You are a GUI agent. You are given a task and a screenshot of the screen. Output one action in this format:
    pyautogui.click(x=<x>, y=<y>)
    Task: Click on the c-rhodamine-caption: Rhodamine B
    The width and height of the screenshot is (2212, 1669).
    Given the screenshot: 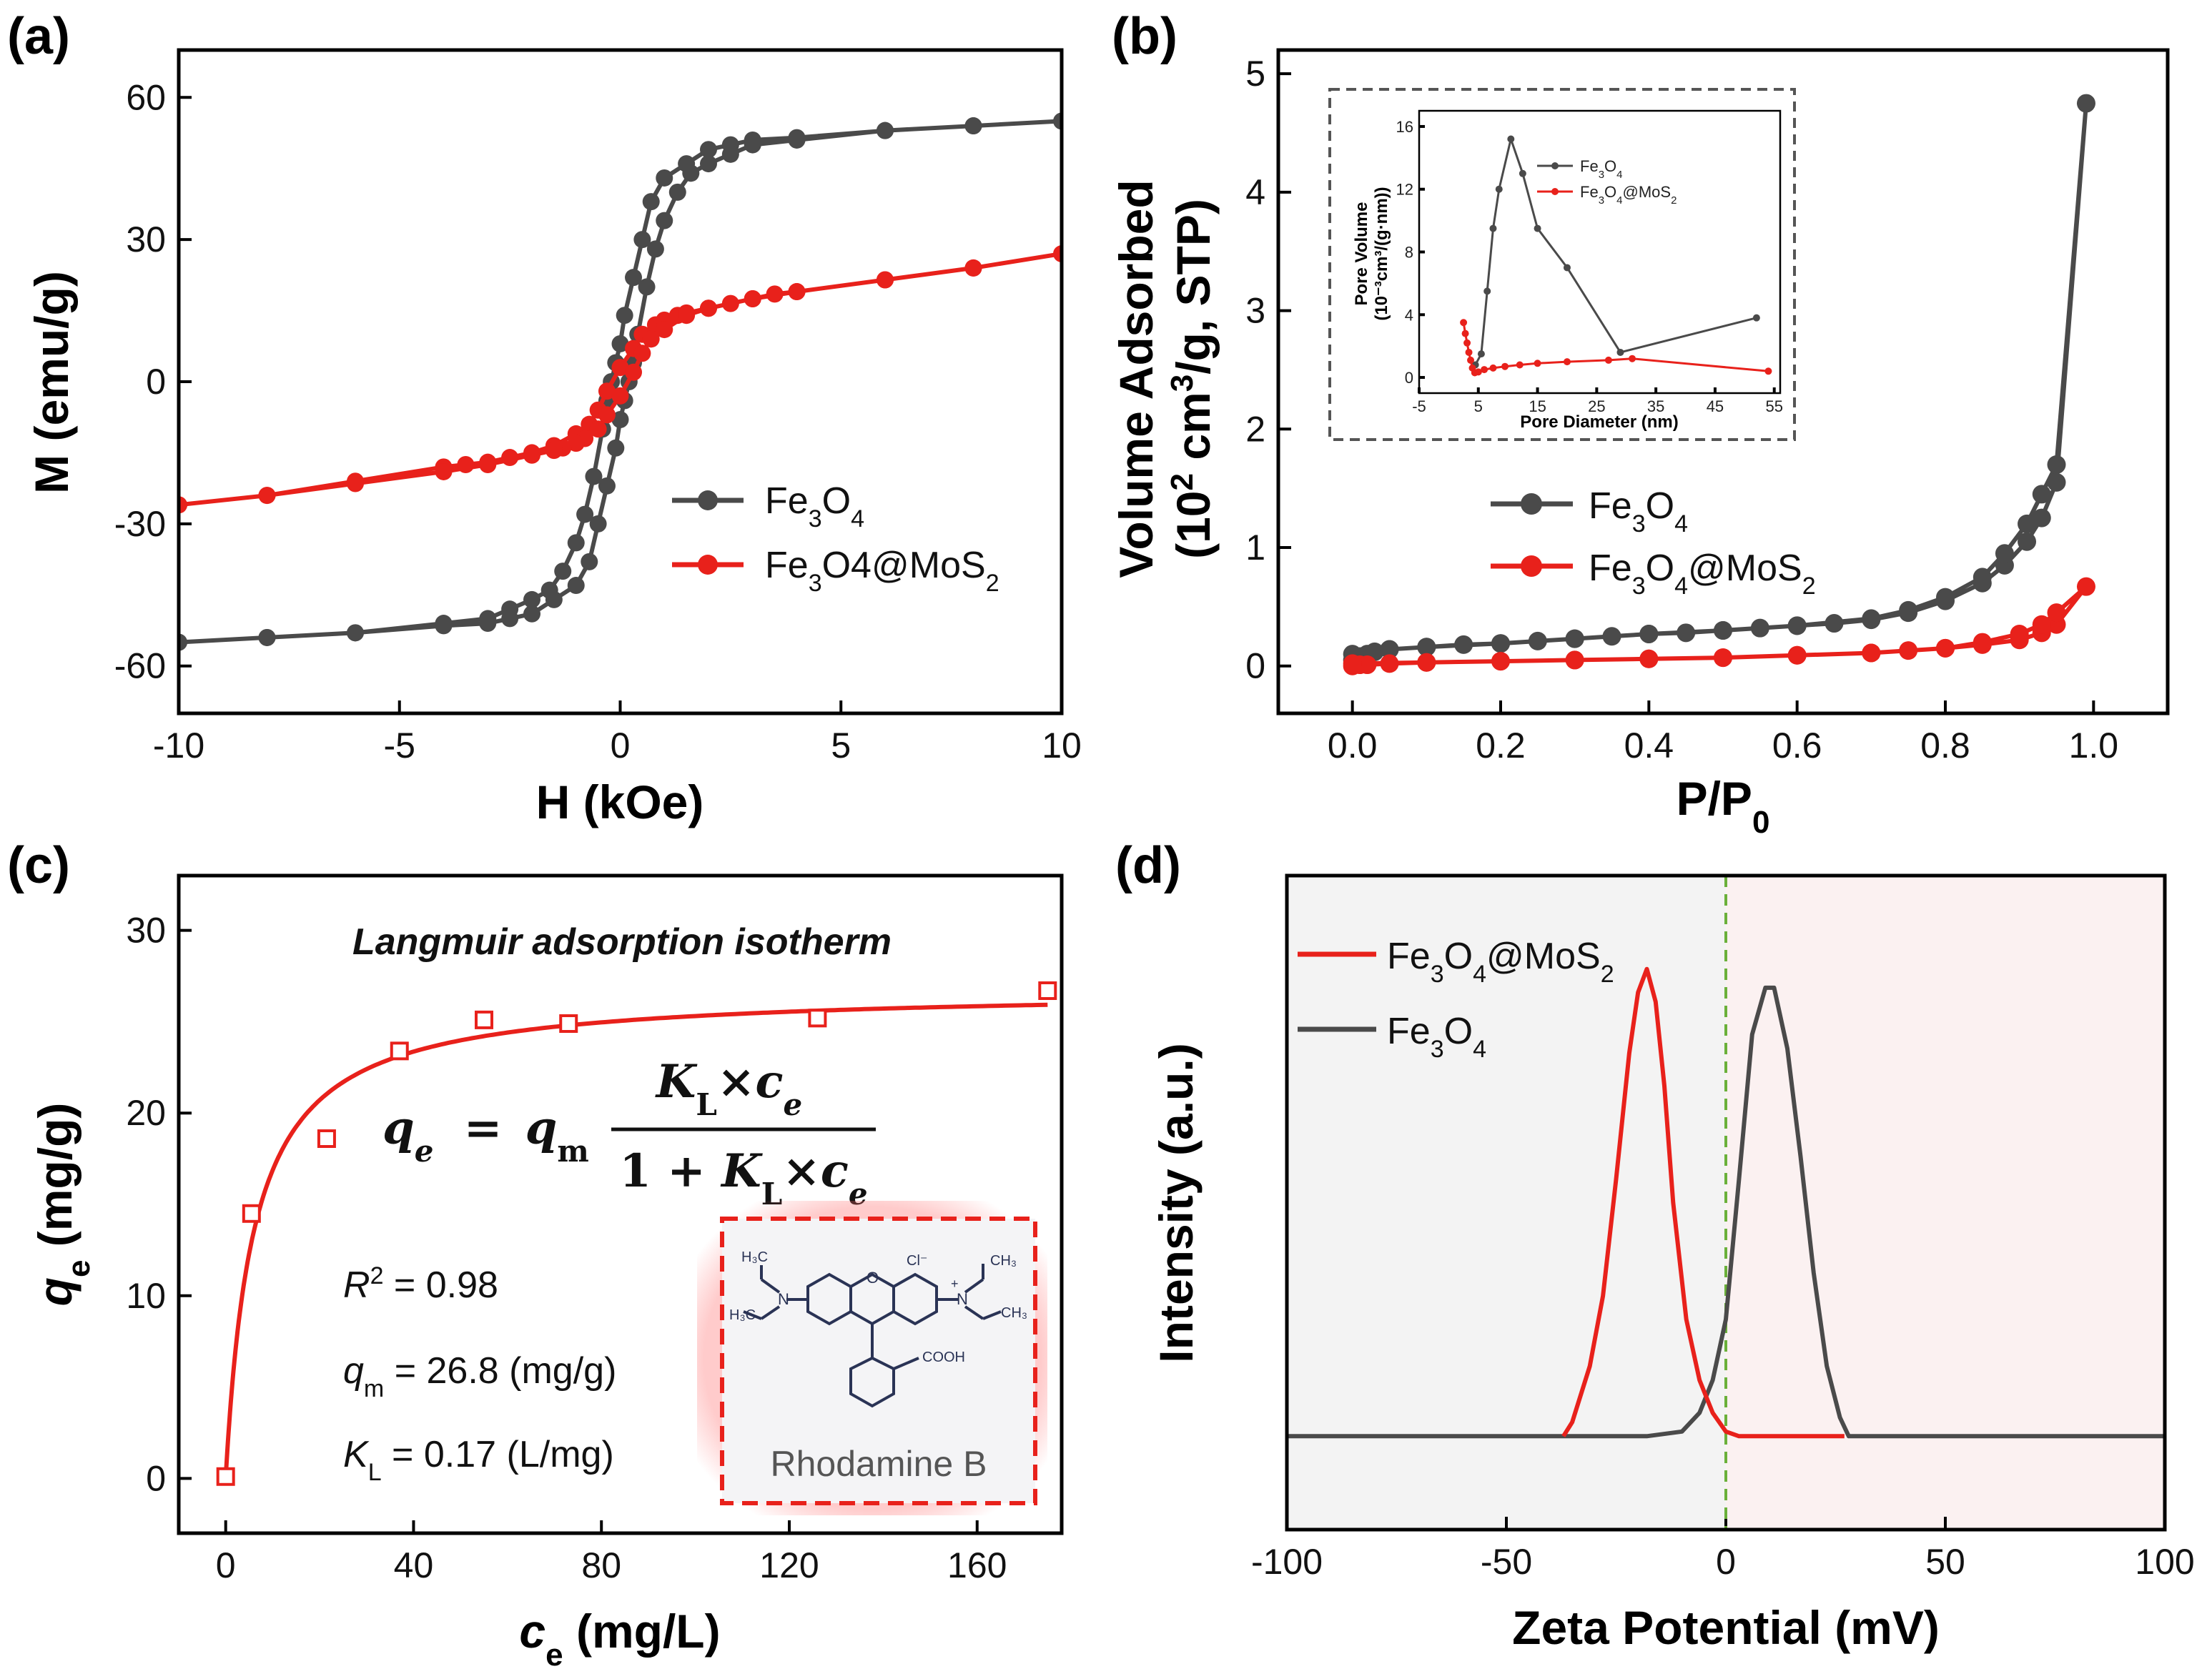 What is the action you would take?
    pyautogui.click(x=879, y=1464)
    